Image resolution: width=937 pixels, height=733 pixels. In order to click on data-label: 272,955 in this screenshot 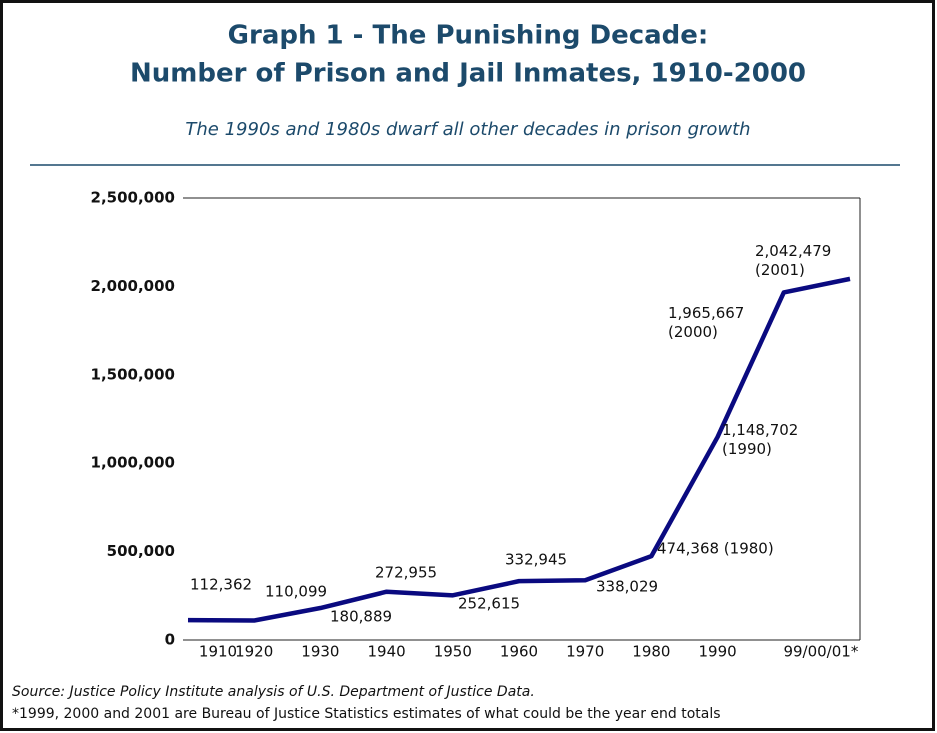, I will do `click(406, 573)`.